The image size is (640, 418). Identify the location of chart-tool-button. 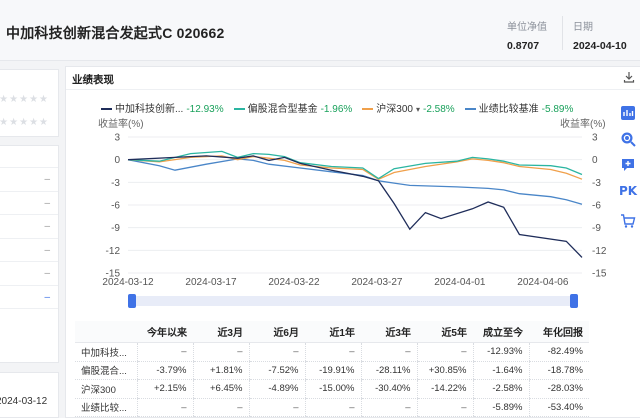
(628, 113).